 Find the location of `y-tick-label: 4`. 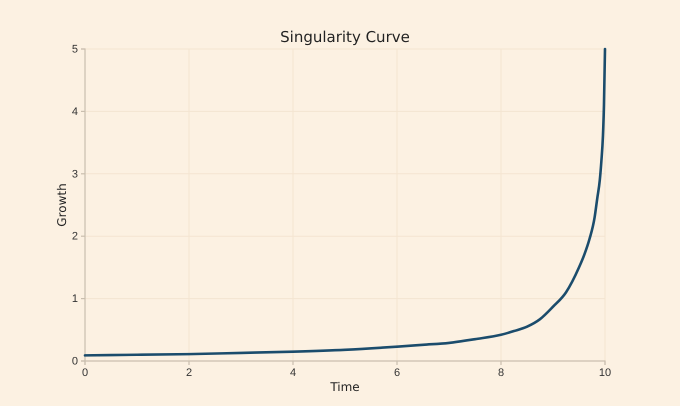

y-tick-label: 4 is located at coordinates (75, 112).